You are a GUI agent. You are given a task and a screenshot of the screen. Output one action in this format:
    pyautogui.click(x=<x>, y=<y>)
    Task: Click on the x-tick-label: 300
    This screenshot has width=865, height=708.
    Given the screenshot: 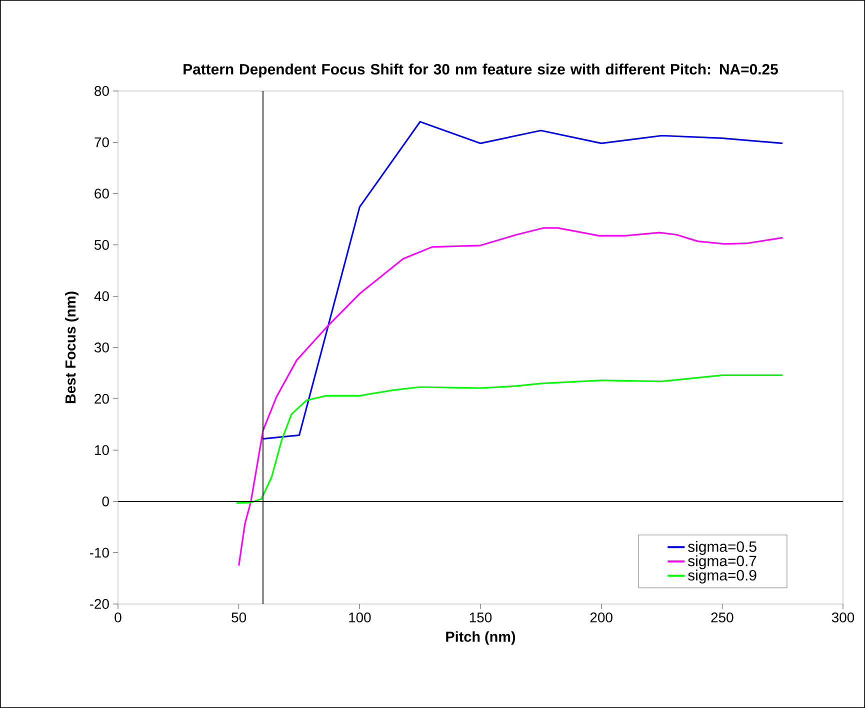 What is the action you would take?
    pyautogui.click(x=843, y=617)
    